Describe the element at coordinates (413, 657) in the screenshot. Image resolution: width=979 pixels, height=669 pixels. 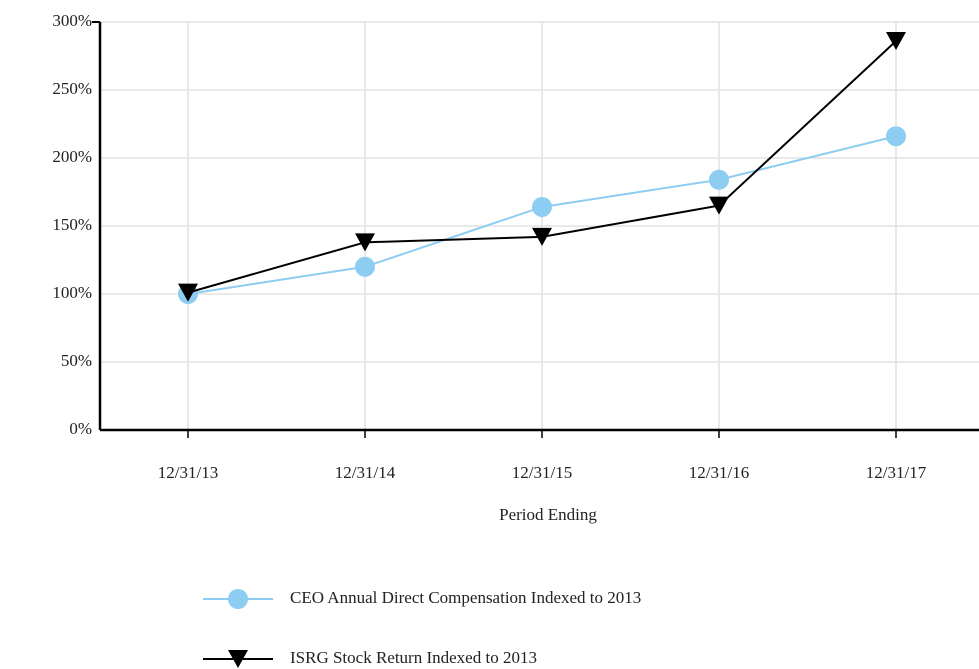
I see `legend-label: ISRG Stock Return Indexed to 2013` at that location.